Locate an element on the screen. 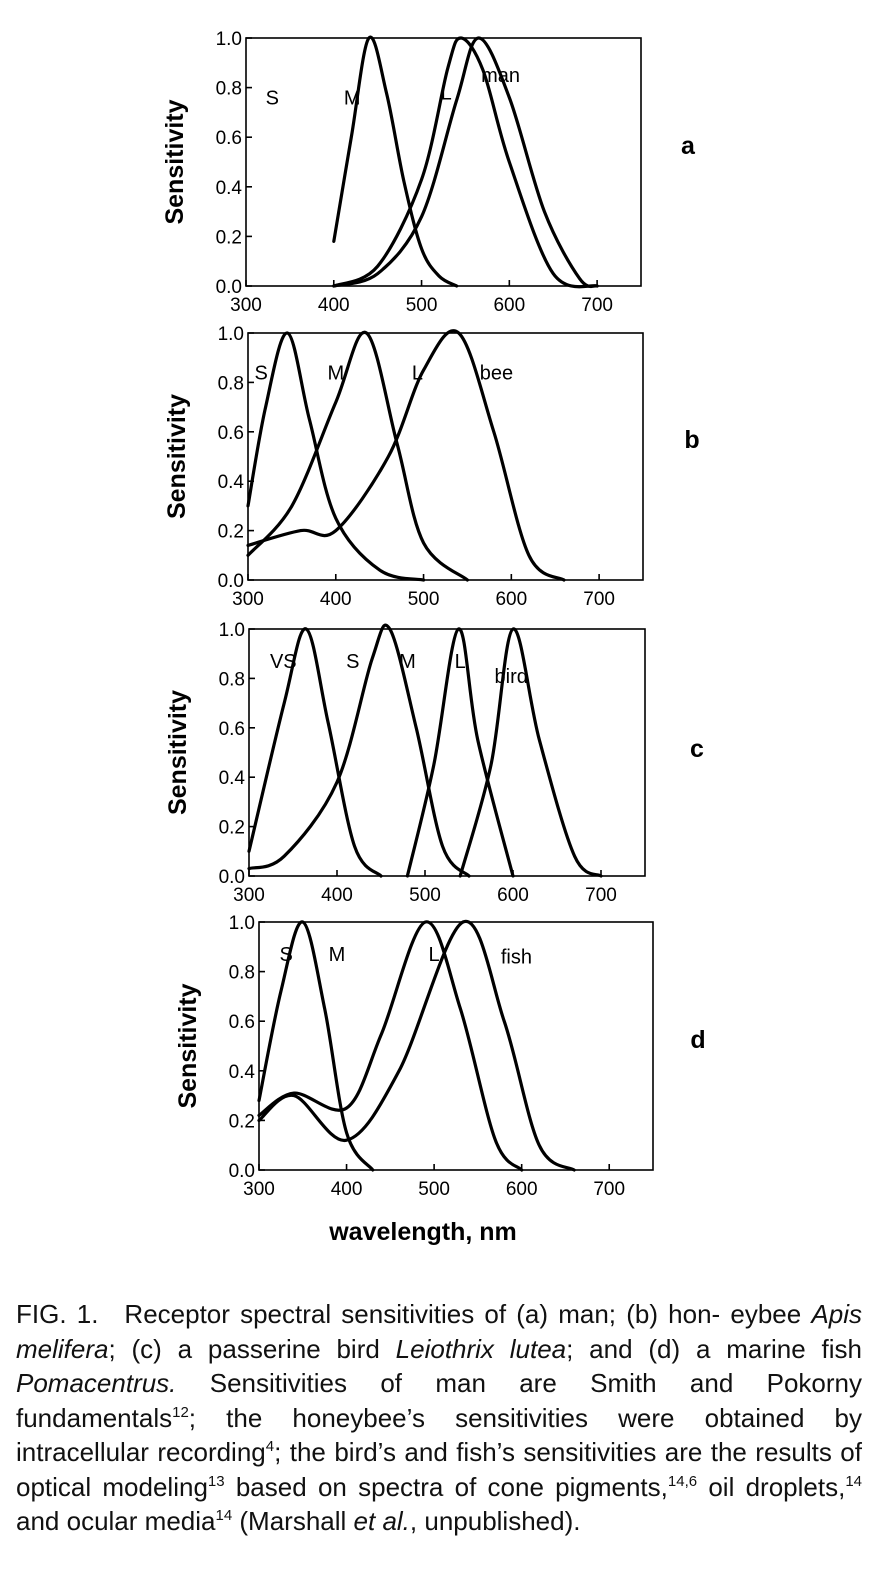 The height and width of the screenshot is (1594, 892). organism-label: bee is located at coordinates (496, 374).